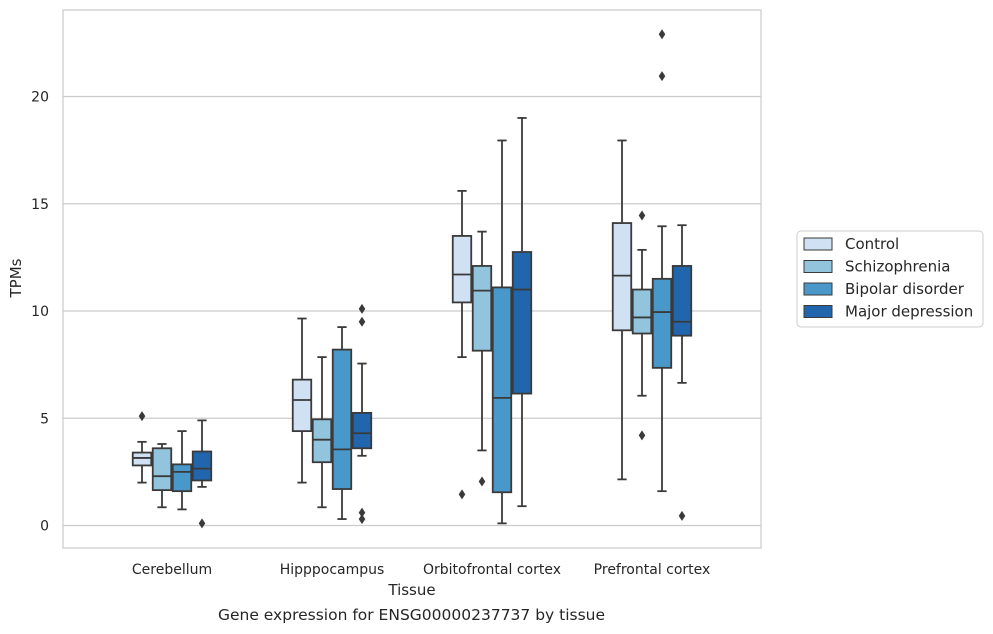  What do you see at coordinates (172, 570) in the screenshot?
I see `x-tick-label: Cerebellum` at bounding box center [172, 570].